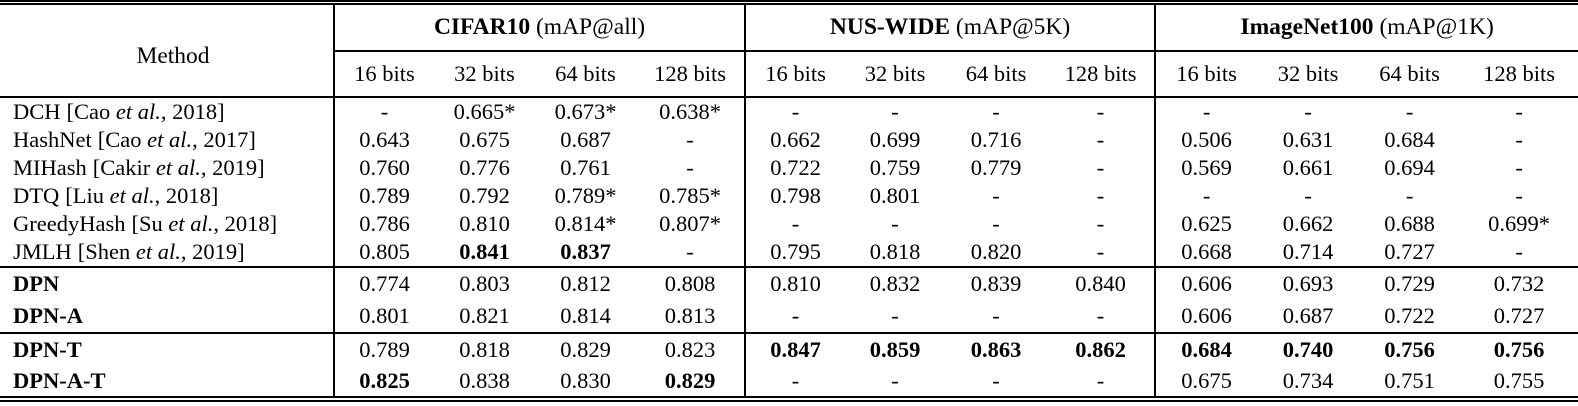 Image resolution: width=1578 pixels, height=406 pixels. What do you see at coordinates (106, 251) in the screenshot?
I see `cite-open: [Shen` at bounding box center [106, 251].